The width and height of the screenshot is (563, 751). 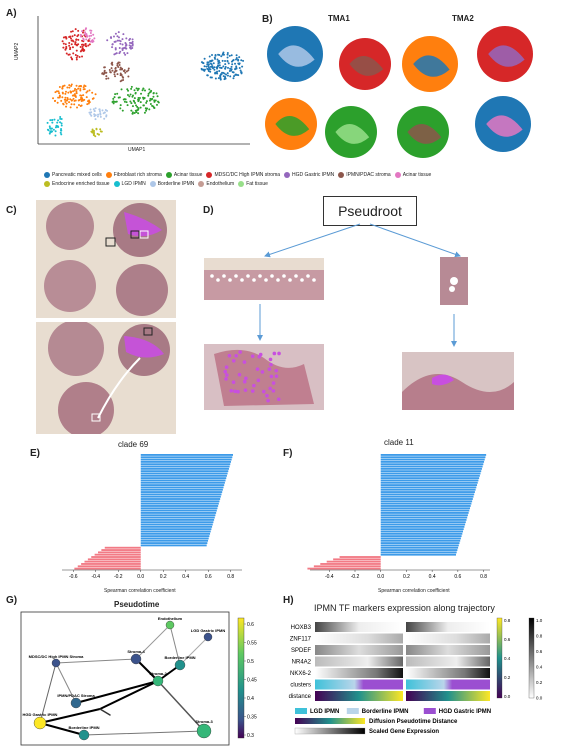 What do you see at coordinates (76, 695) in the screenshot?
I see `pseudotime-node-label: IPMN/PDAC Stroma` at bounding box center [76, 695].